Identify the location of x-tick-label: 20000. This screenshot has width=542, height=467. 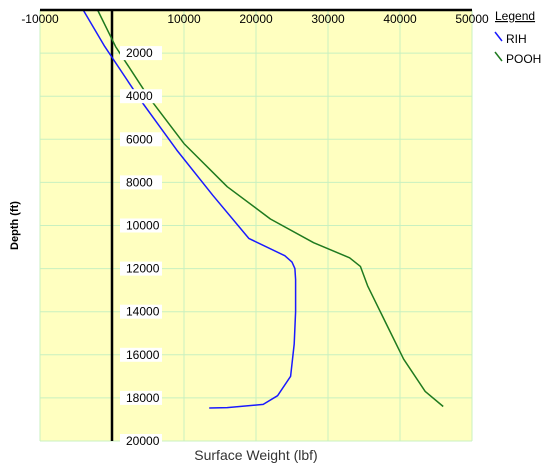
(256, 19).